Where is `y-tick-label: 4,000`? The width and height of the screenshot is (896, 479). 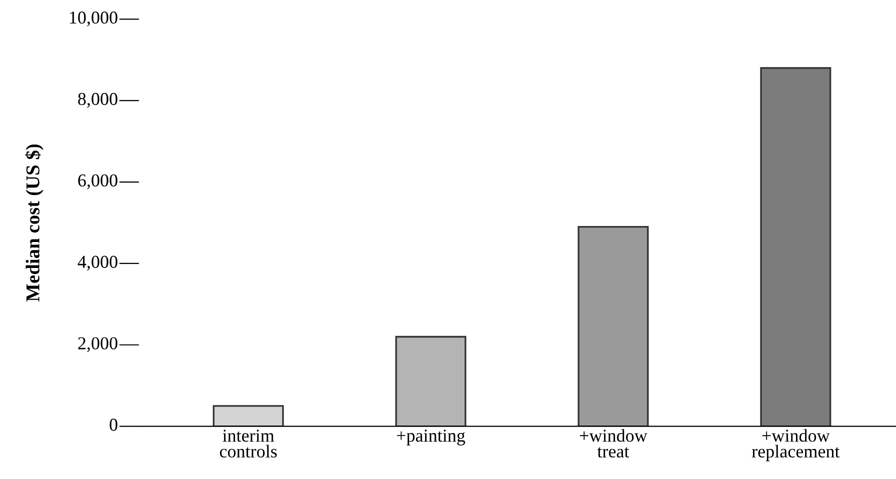 y-tick-label: 4,000 is located at coordinates (98, 263).